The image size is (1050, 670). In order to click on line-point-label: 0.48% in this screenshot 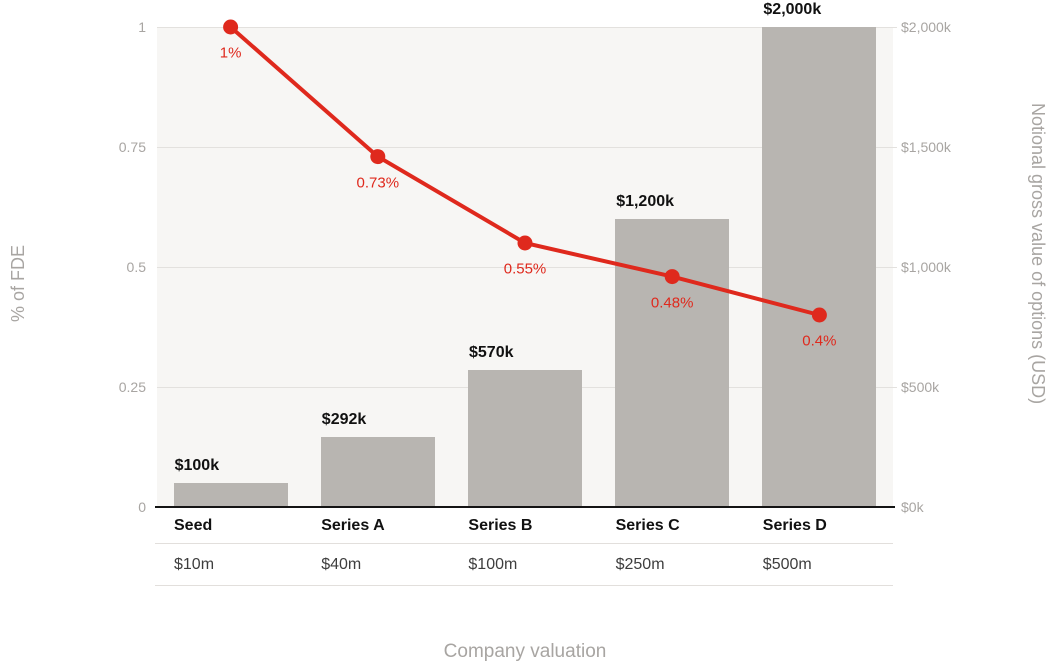, I will do `click(672, 303)`.